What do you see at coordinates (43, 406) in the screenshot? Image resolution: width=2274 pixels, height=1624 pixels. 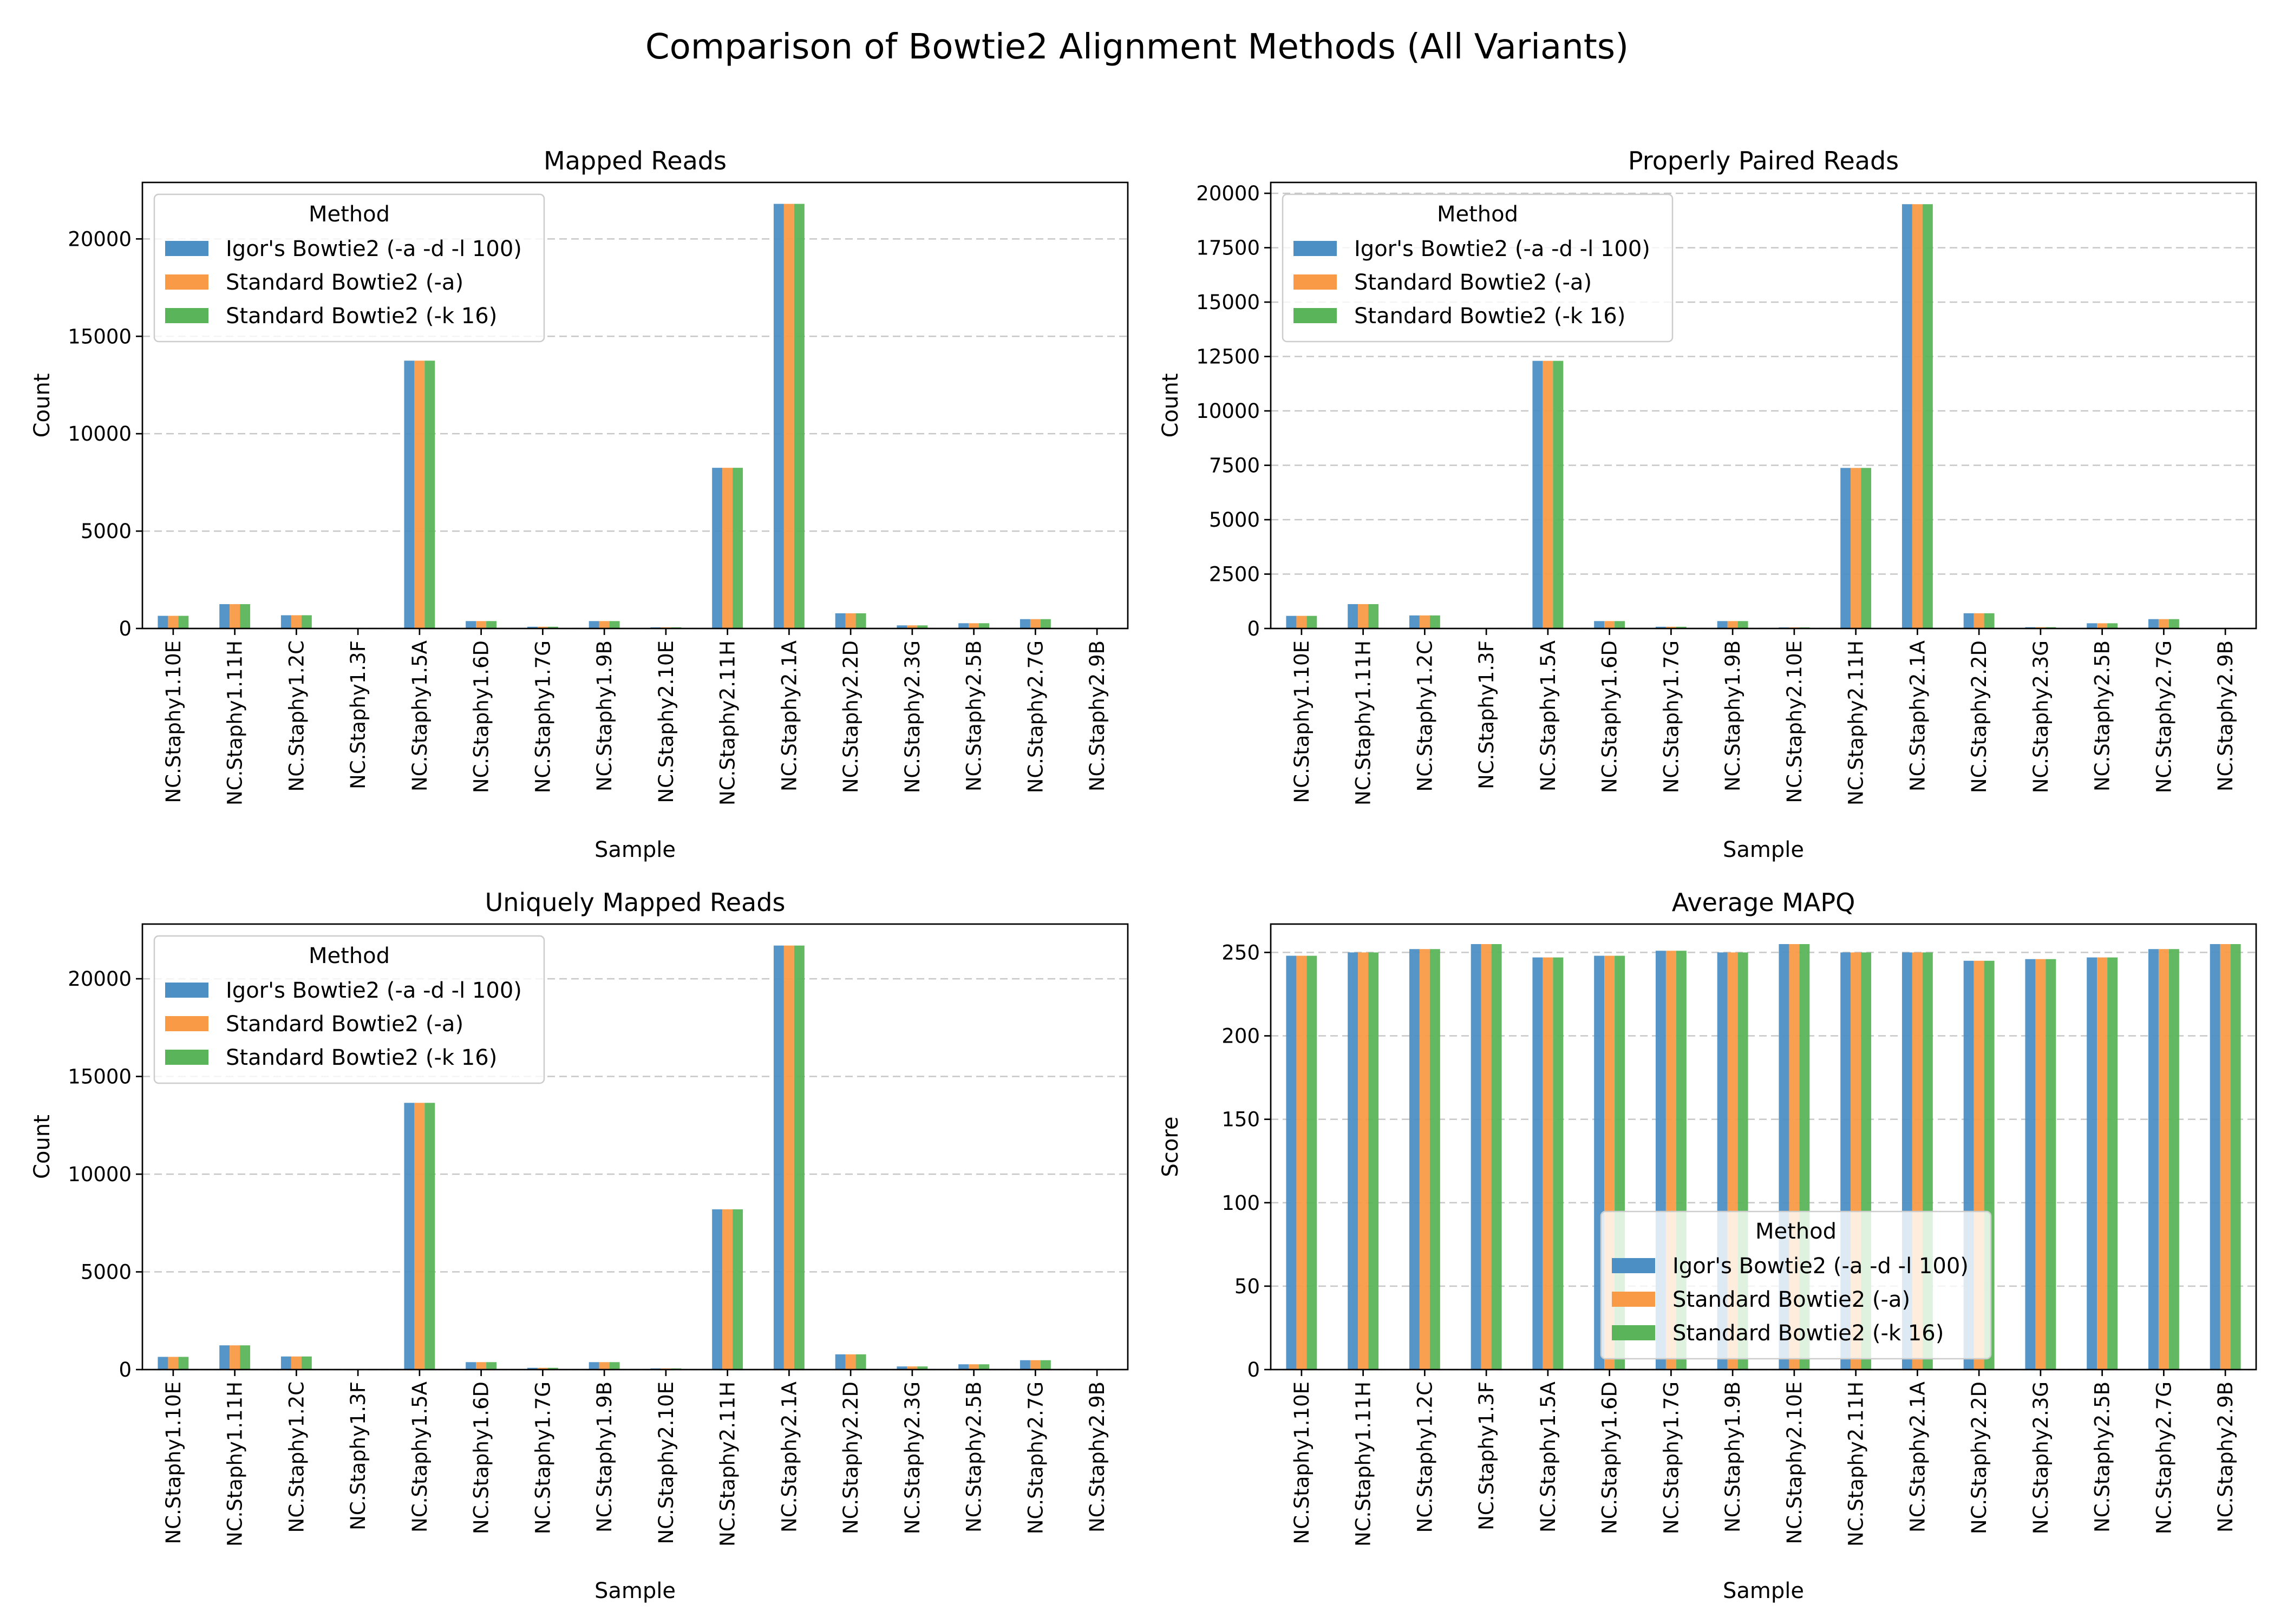 I see `y-axis-label: Count` at bounding box center [43, 406].